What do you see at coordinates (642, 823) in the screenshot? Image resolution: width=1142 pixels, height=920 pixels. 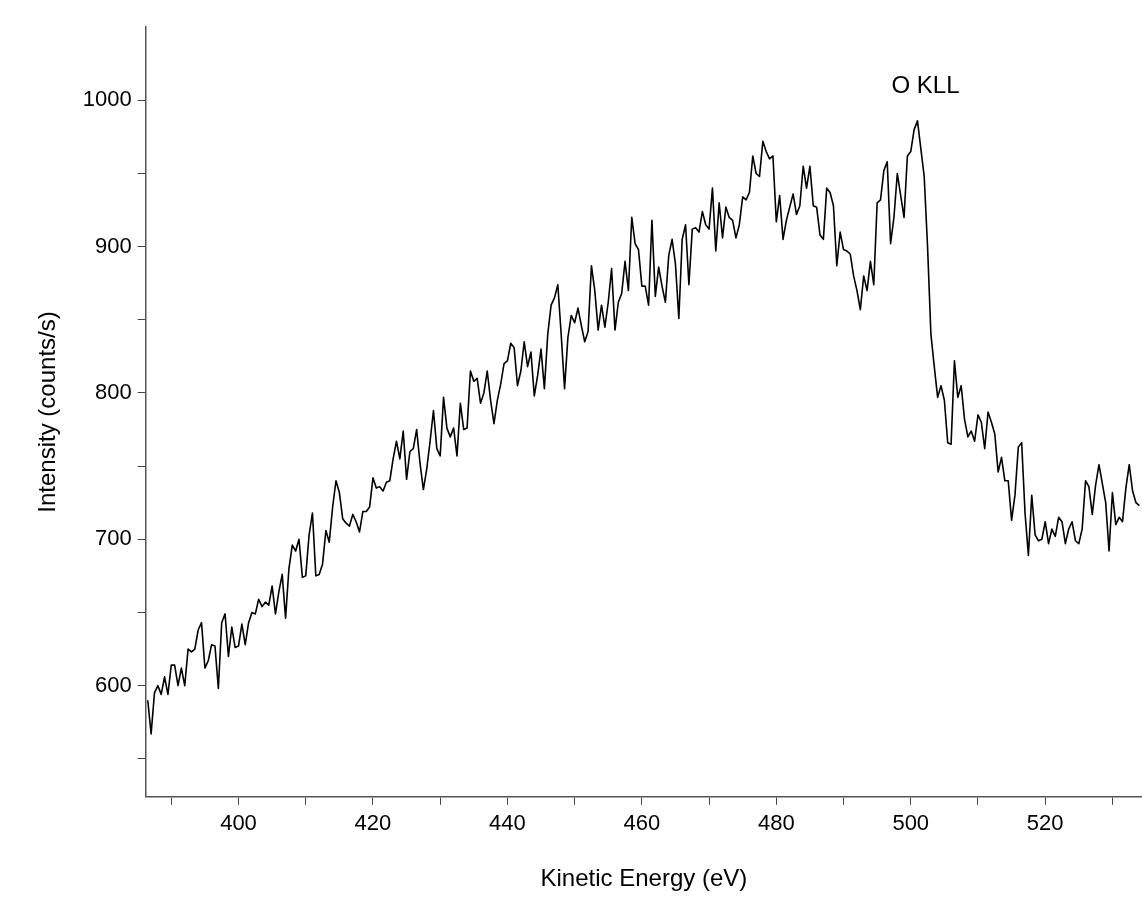 I see `x-tick-label: 460` at bounding box center [642, 823].